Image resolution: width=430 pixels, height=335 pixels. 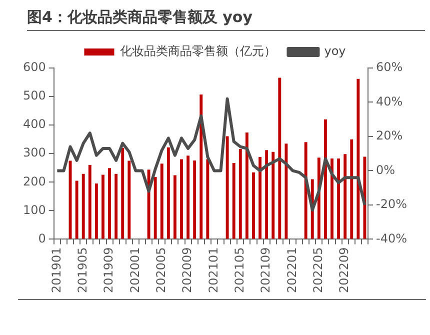 I want to click on x-tick-label: 202005, so click(x=161, y=270).